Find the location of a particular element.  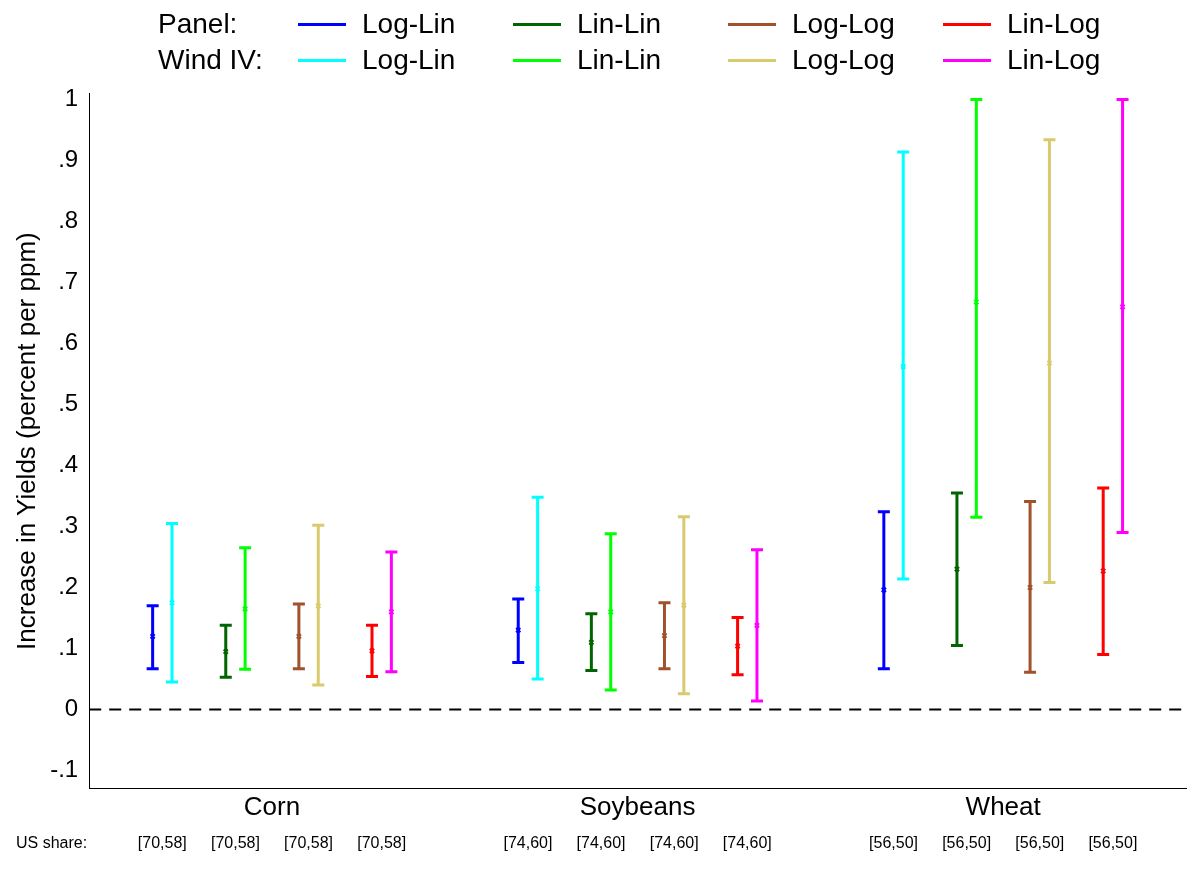

x-tick-label: Corn is located at coordinates (272, 805).